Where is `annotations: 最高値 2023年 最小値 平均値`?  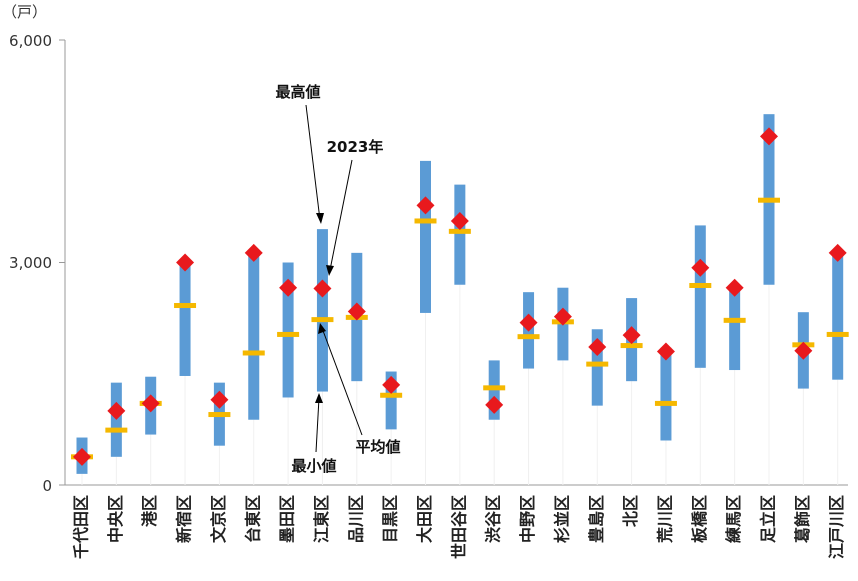
annotations: 最高値 2023年 最小値 平均値 is located at coordinates (337, 279).